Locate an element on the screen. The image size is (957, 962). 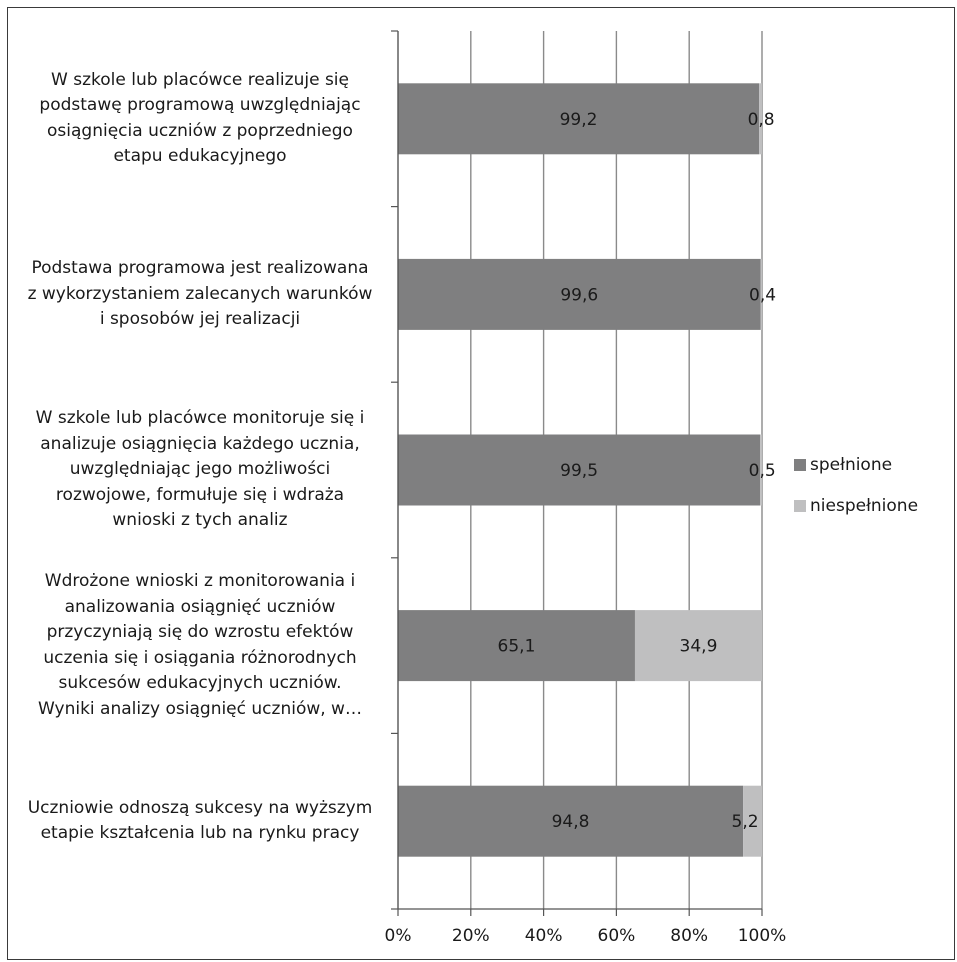
data-label: 99,6 is located at coordinates (579, 295).